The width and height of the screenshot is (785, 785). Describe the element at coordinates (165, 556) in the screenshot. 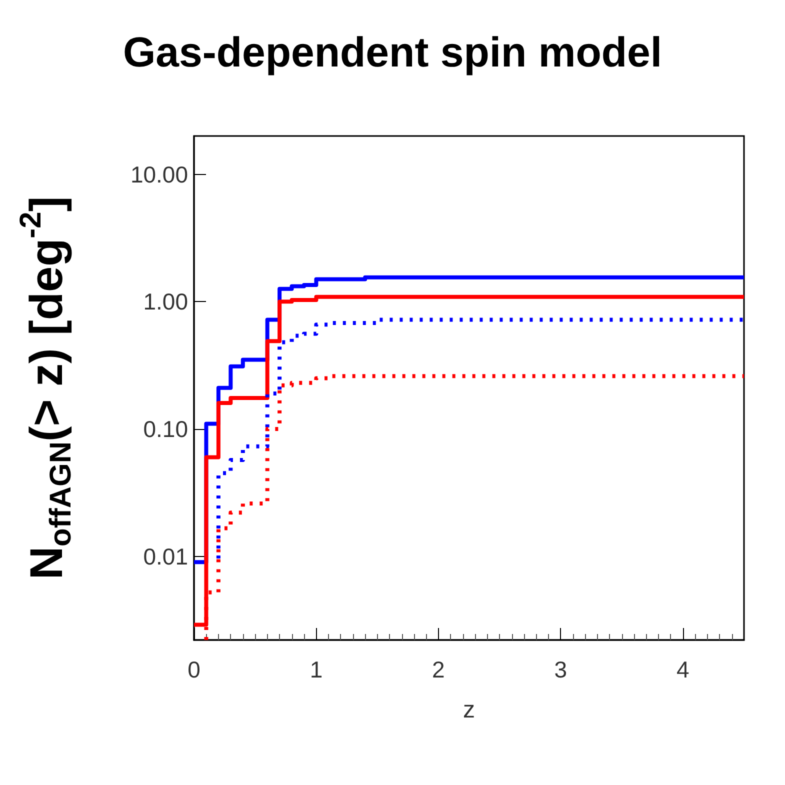

I see `y-tick-label: 0.01` at that location.